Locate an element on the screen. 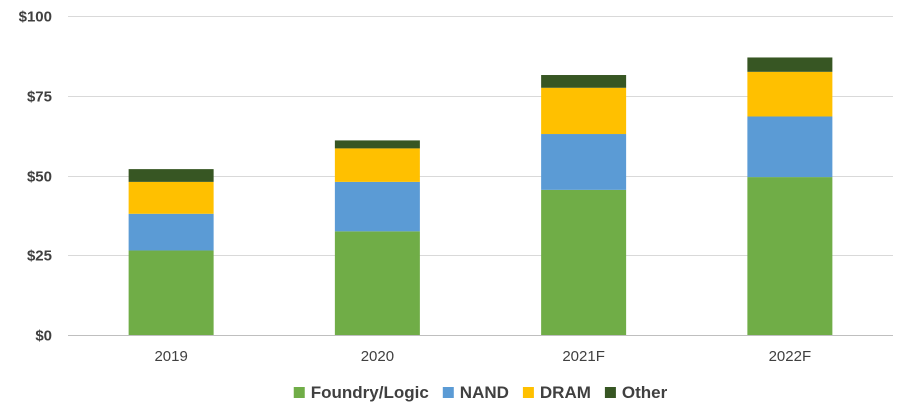  legend-label: Other is located at coordinates (645, 392).